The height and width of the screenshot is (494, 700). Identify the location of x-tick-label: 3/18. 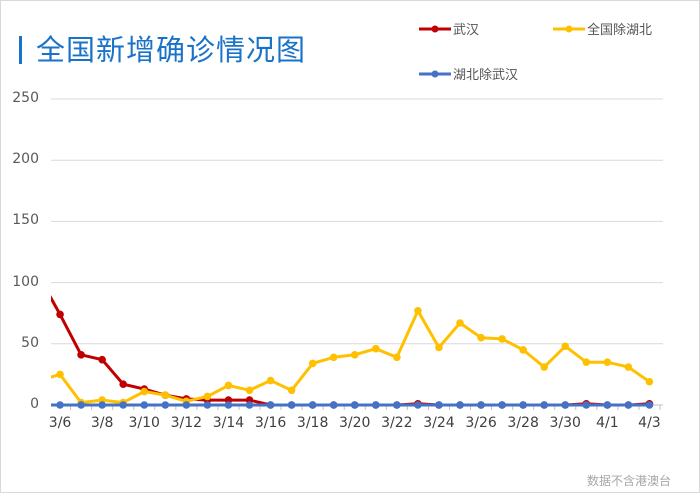
(312, 423).